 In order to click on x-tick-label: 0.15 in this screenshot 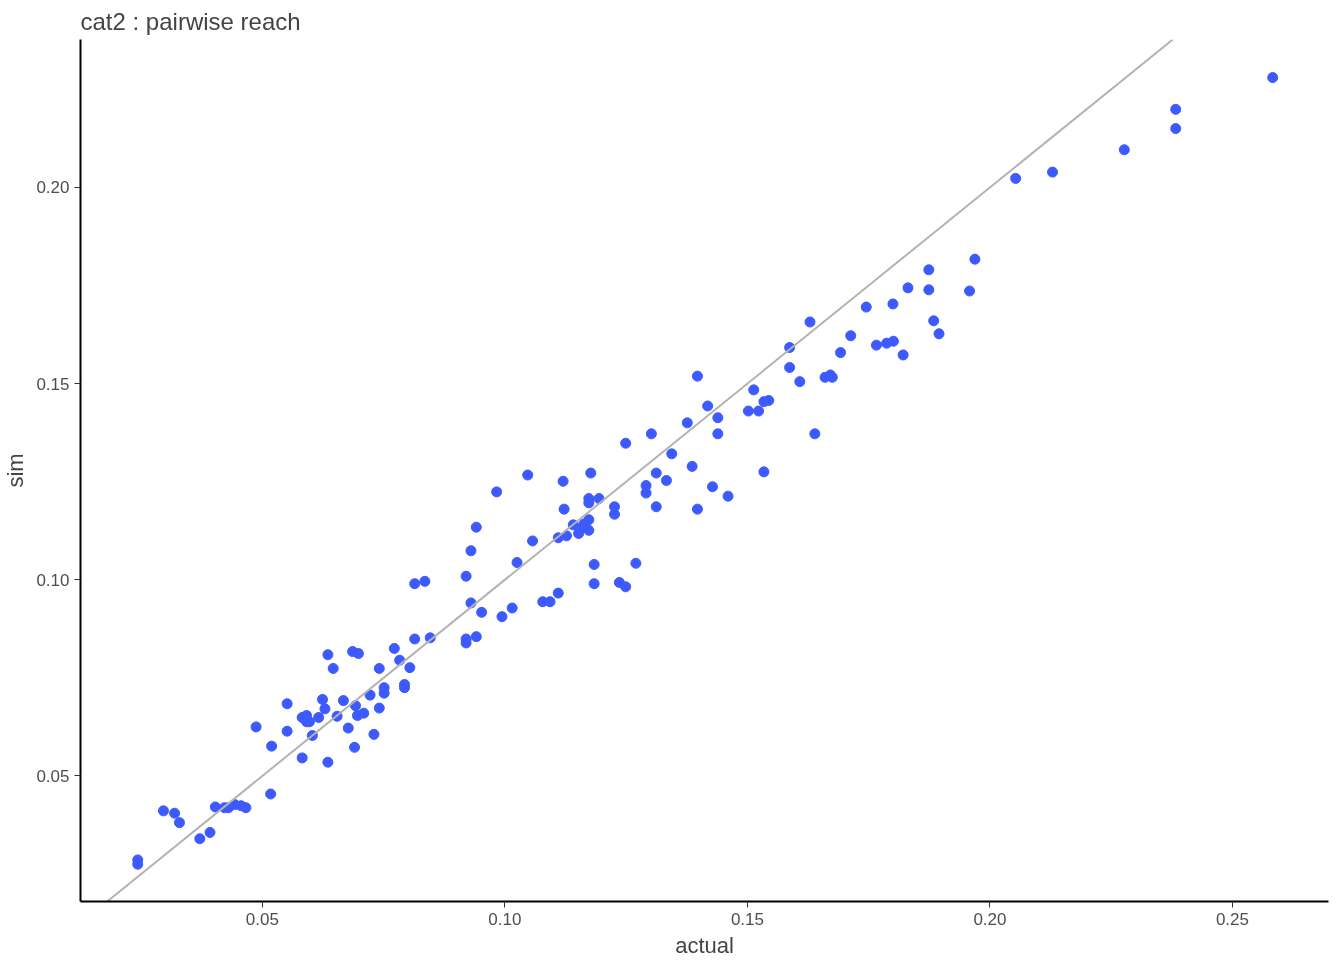, I will do `click(747, 919)`.